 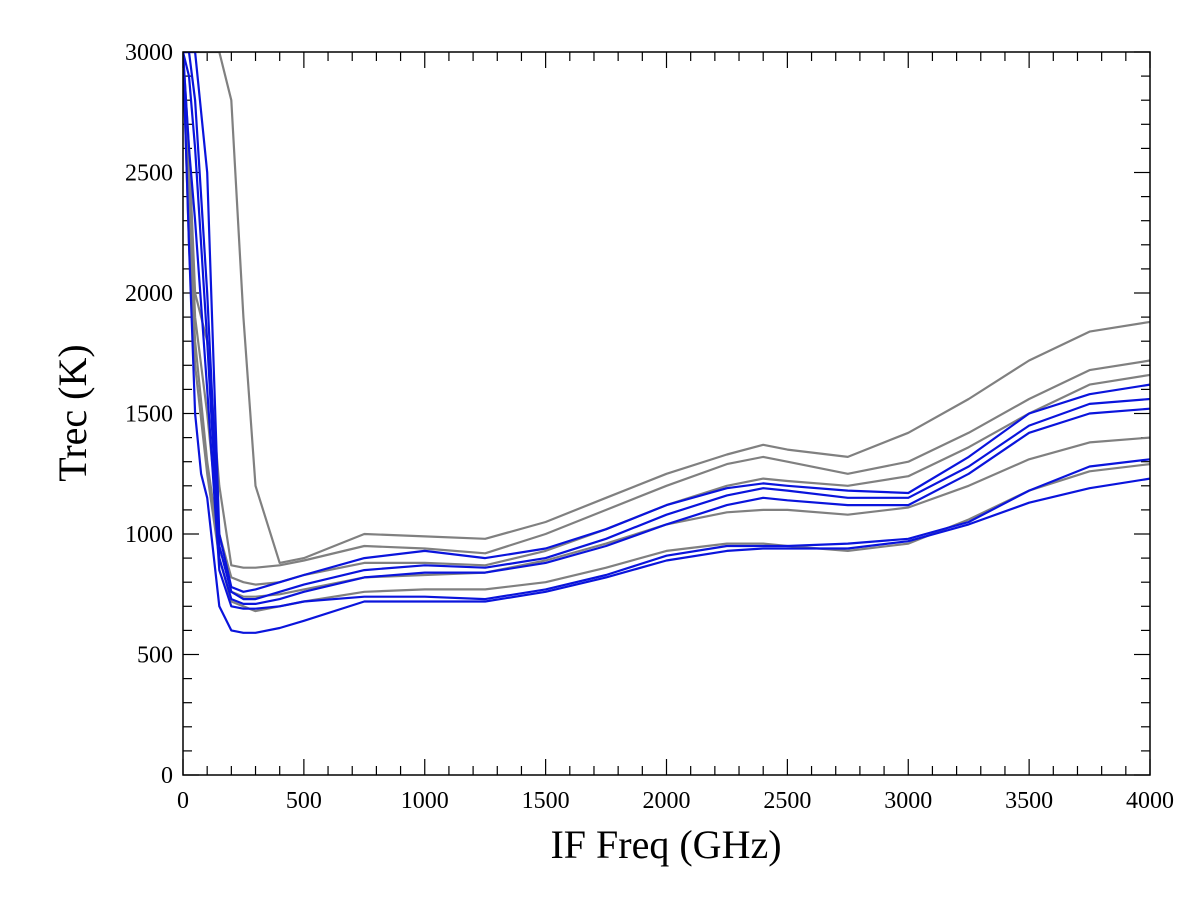 What do you see at coordinates (72, 412) in the screenshot?
I see `y-axis-title: Trec (K)` at bounding box center [72, 412].